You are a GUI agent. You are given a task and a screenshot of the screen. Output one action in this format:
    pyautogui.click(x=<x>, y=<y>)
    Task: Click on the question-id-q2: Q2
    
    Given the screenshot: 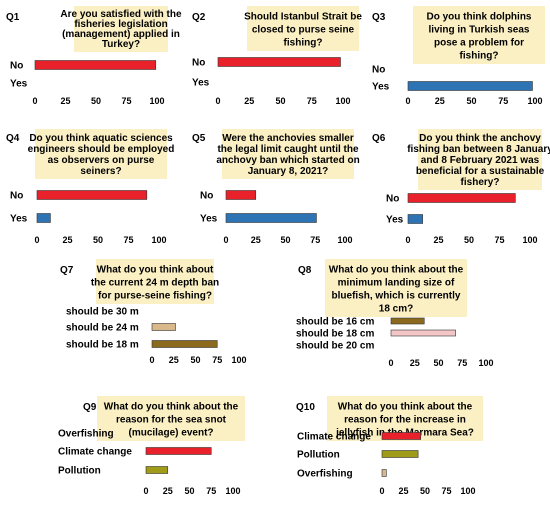 What is the action you would take?
    pyautogui.click(x=199, y=17)
    